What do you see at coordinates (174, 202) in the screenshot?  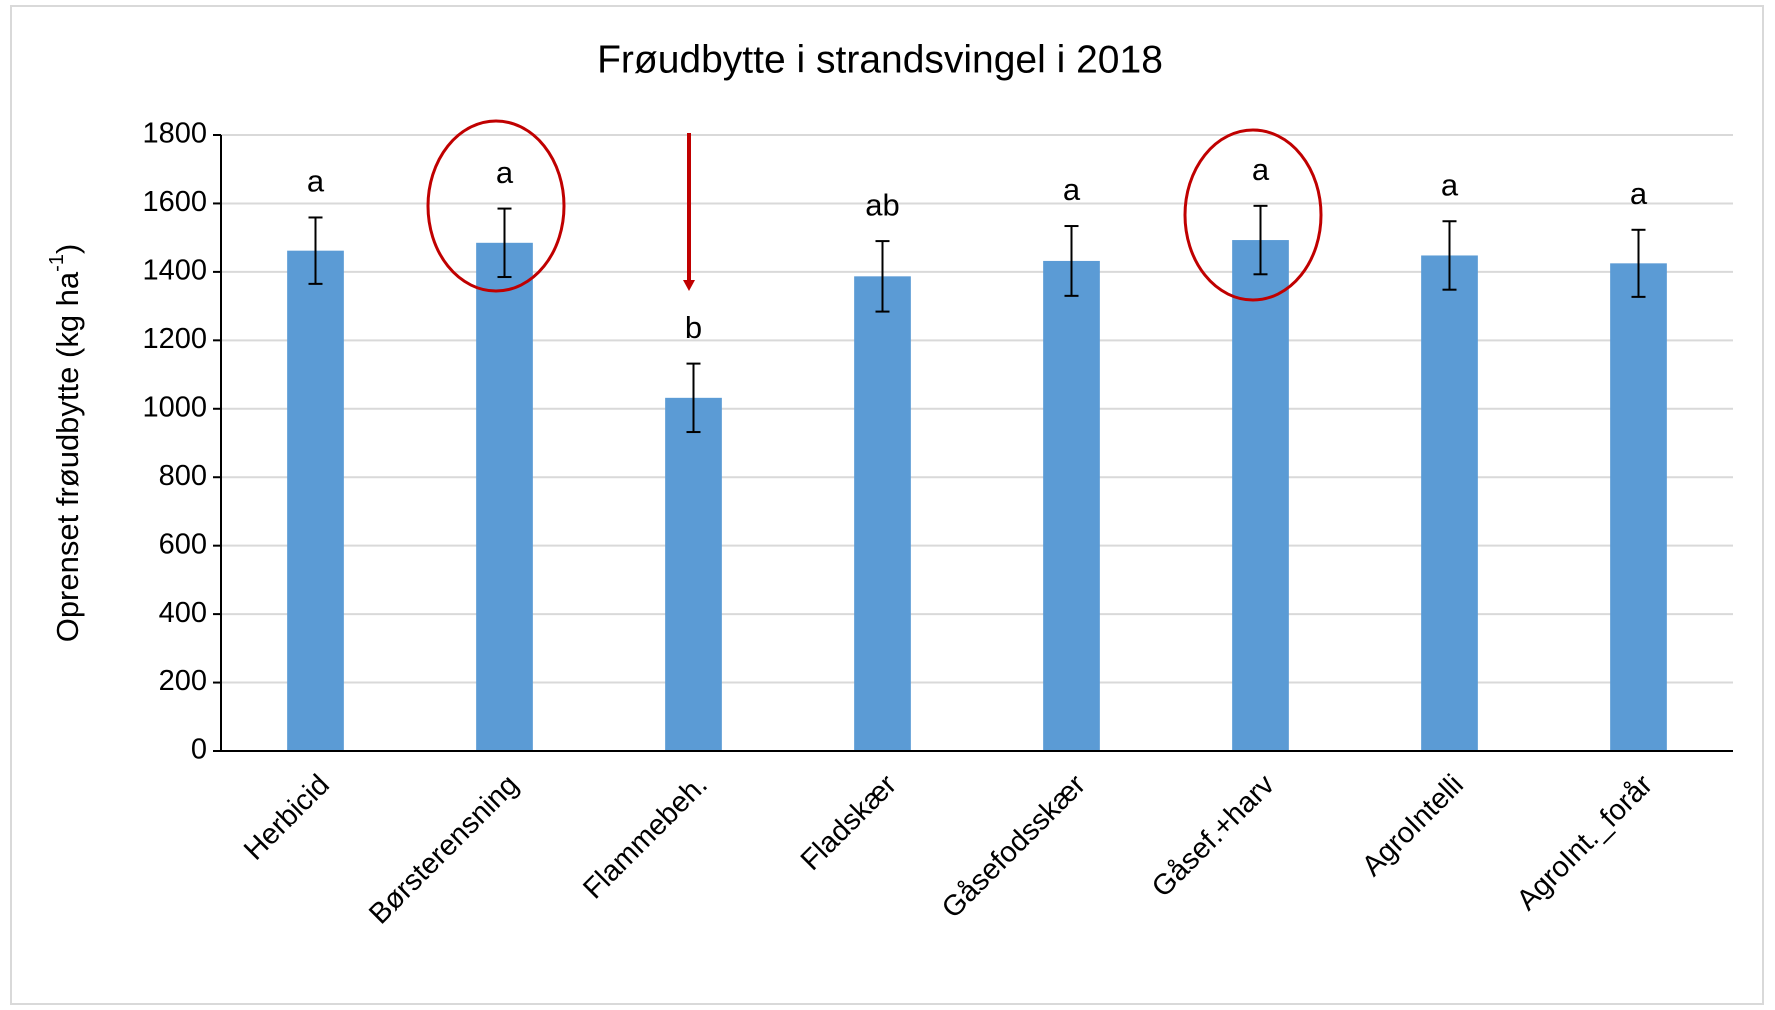 I see `y-tick-label: 1600` at bounding box center [174, 202].